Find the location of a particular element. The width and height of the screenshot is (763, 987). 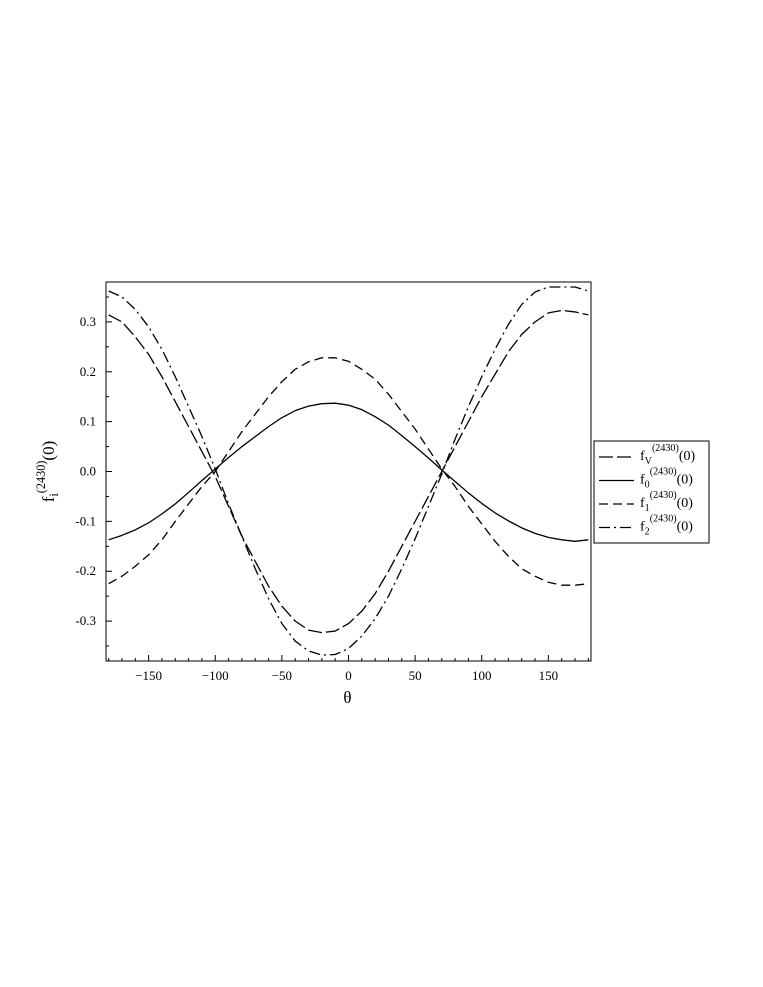

x-tick-label: 50 is located at coordinates (415, 675).